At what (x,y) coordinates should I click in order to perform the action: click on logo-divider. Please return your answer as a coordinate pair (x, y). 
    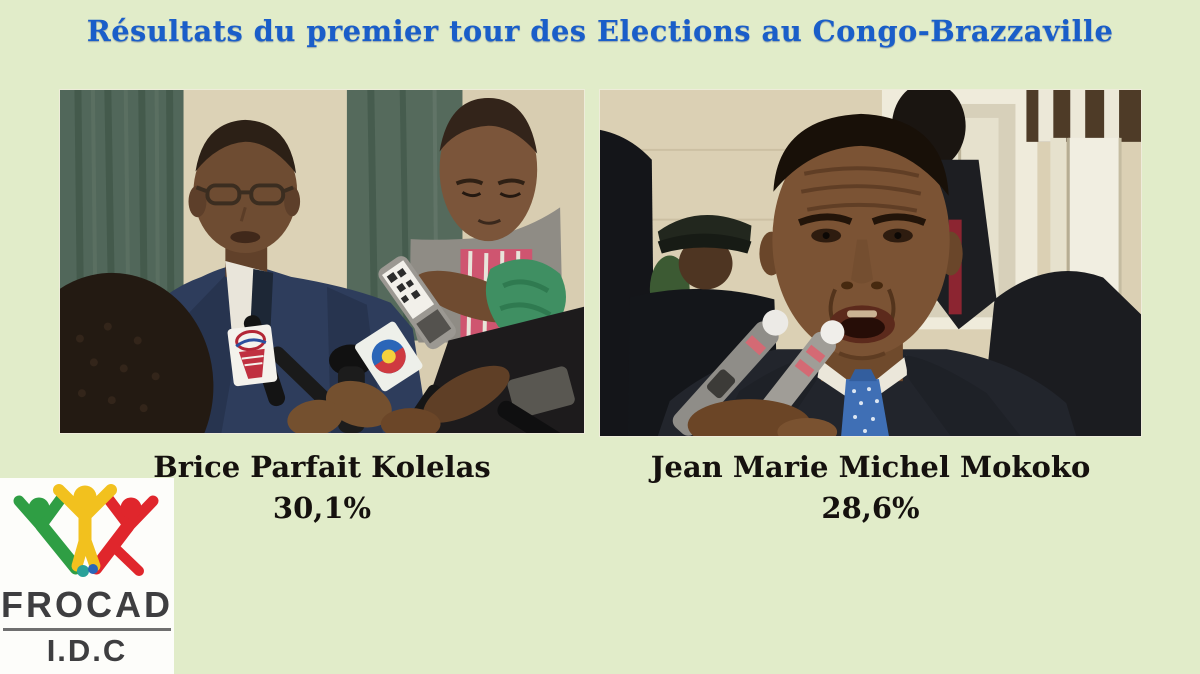
    Looking at the image, I should click on (87, 629).